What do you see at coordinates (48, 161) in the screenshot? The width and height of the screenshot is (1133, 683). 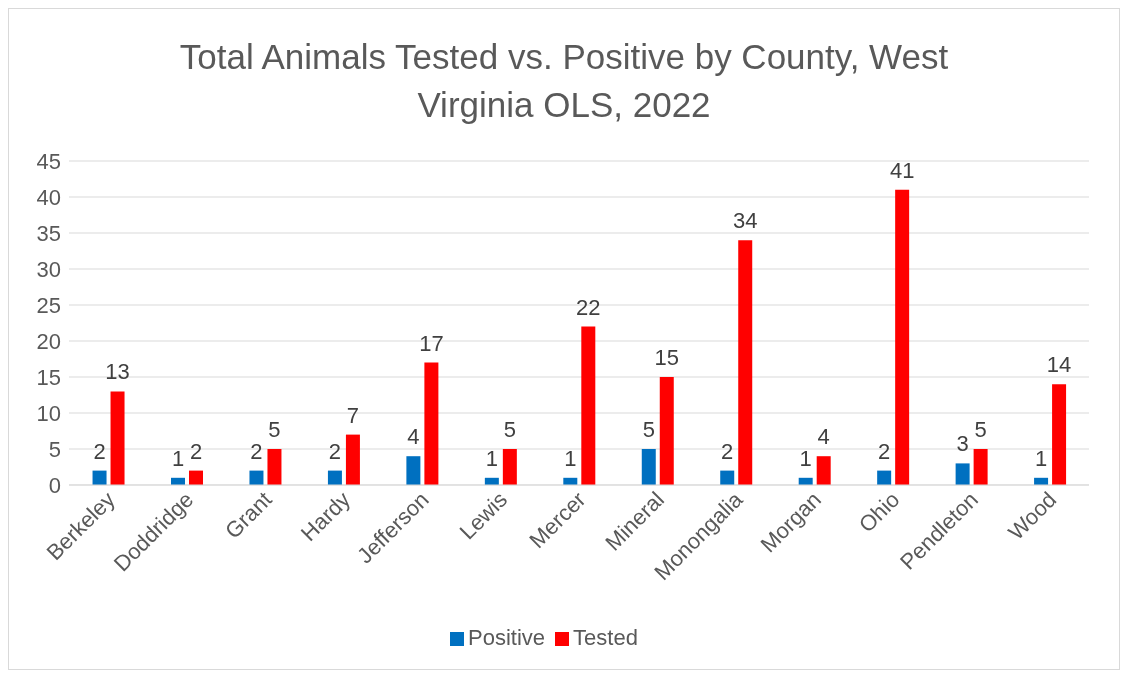 I see `y-tick-label: 45` at bounding box center [48, 161].